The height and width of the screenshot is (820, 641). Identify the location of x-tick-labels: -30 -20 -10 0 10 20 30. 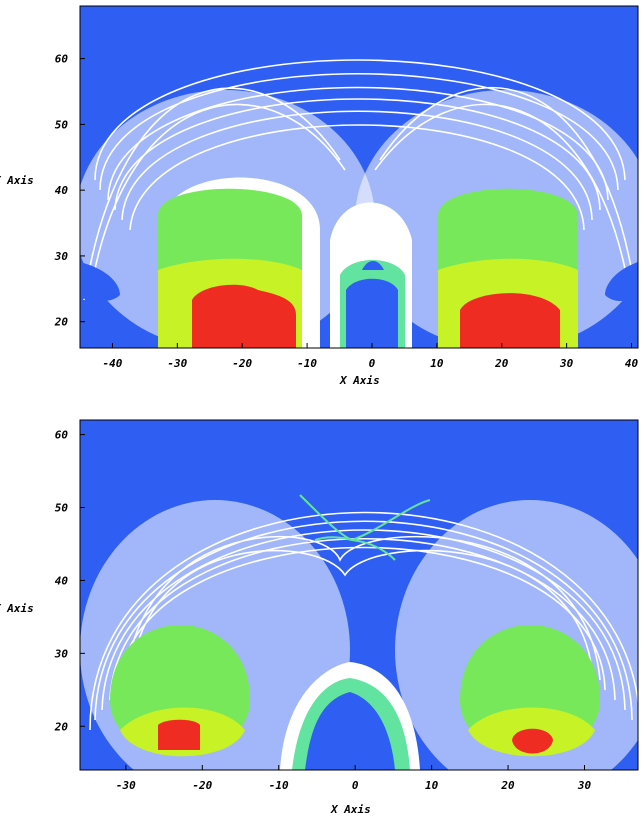
(354, 778).